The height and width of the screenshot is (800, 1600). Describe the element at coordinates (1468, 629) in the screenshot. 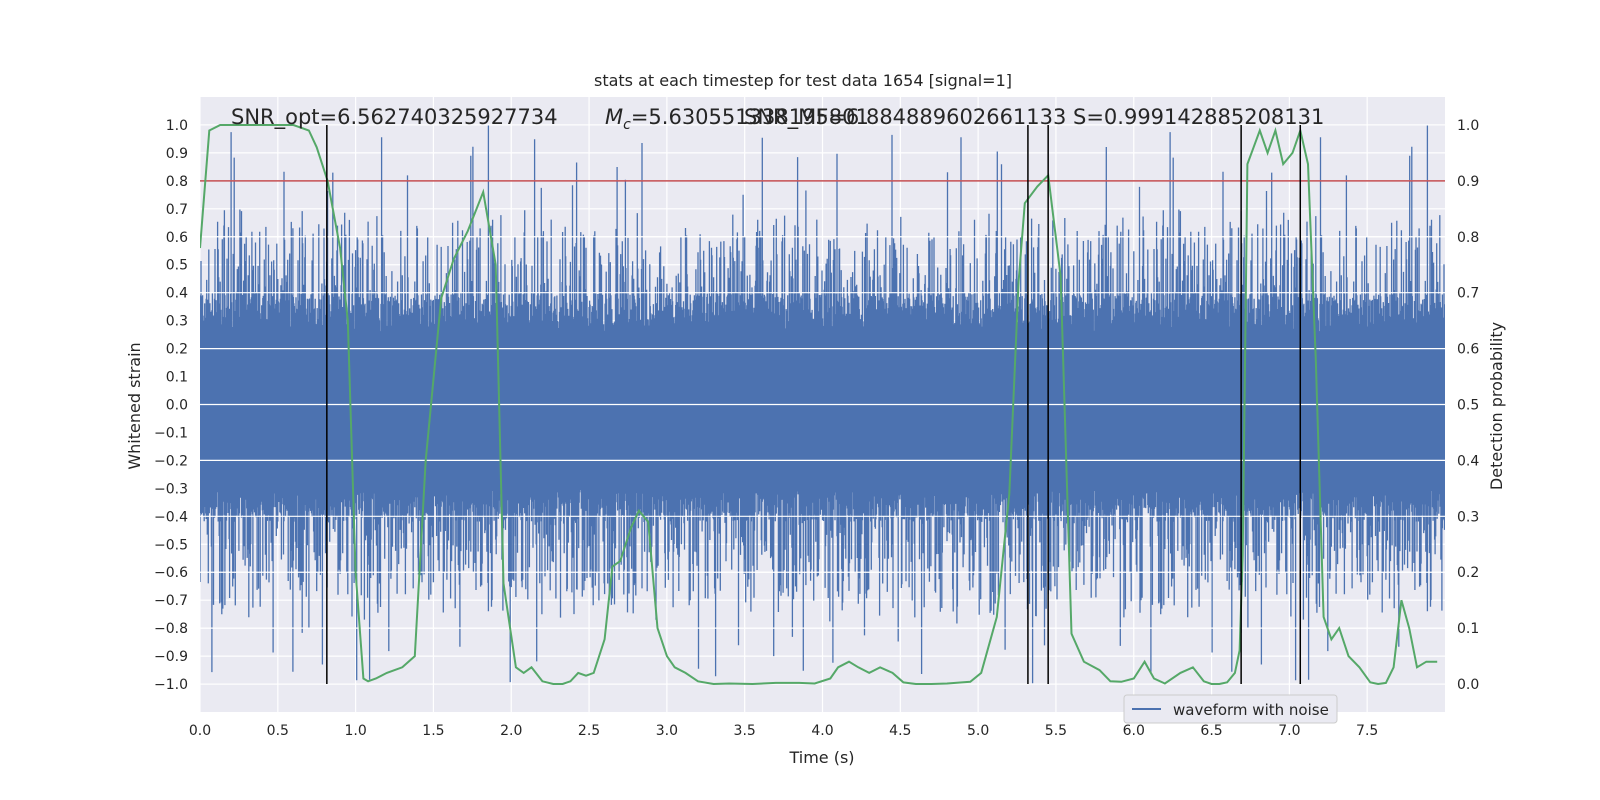

I see `y2-tick-label: 0.1` at that location.